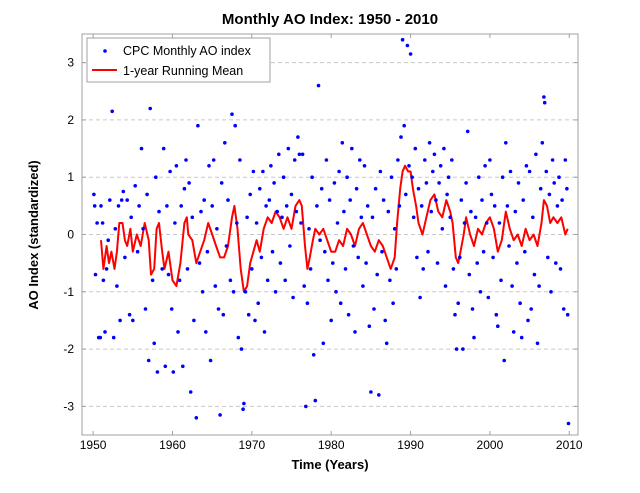 This screenshot has width=640, height=493. What do you see at coordinates (183, 71) in the screenshot?
I see `legend-mean-label: 1-year Running Mean` at bounding box center [183, 71].